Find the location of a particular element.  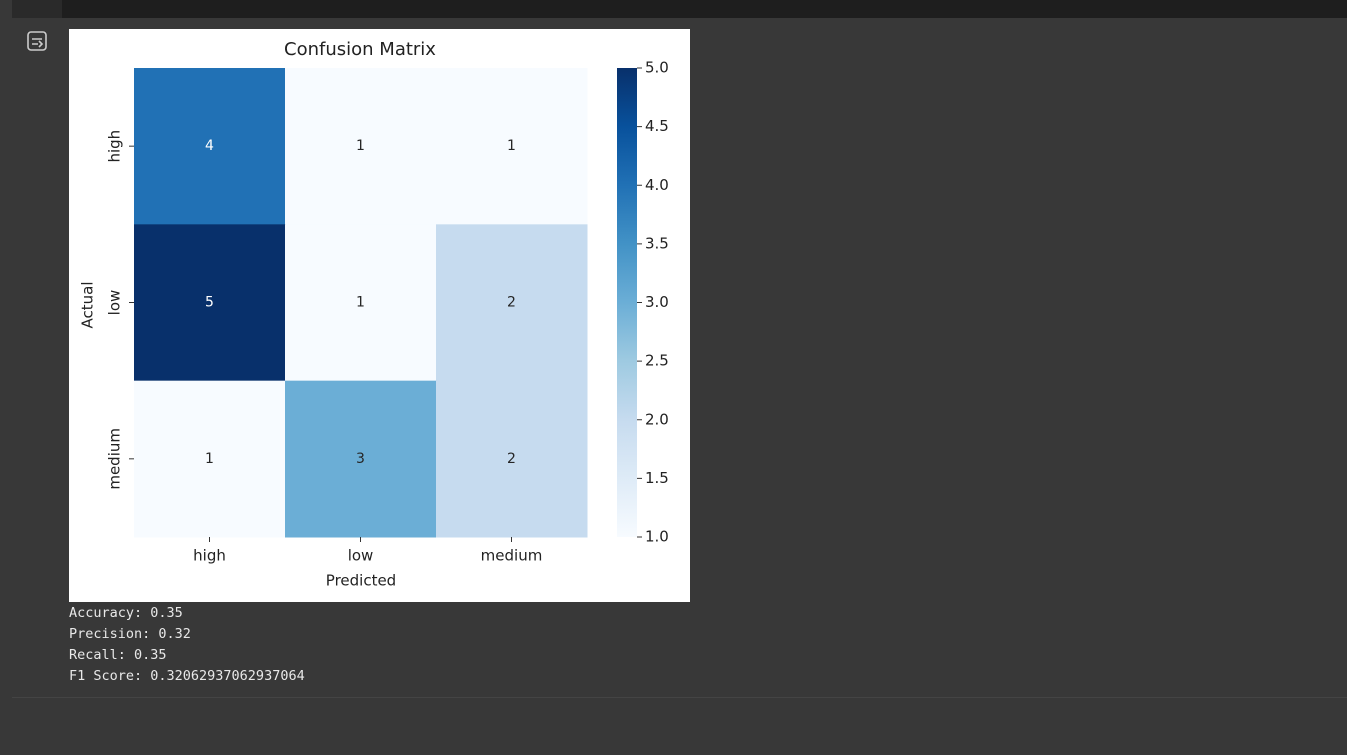

x-tick-label: high is located at coordinates (209, 556).